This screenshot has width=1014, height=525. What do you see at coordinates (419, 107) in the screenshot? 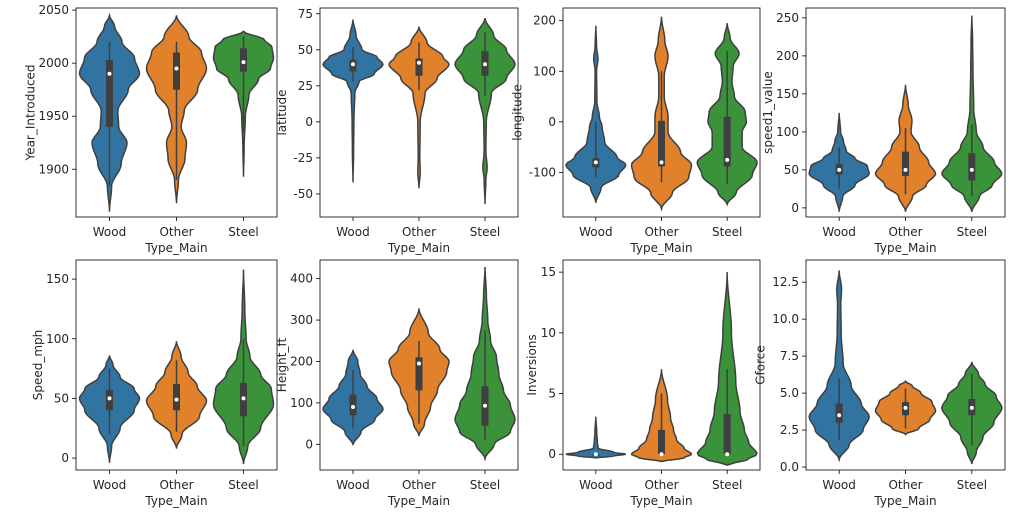
I see `violin-other` at bounding box center [419, 107].